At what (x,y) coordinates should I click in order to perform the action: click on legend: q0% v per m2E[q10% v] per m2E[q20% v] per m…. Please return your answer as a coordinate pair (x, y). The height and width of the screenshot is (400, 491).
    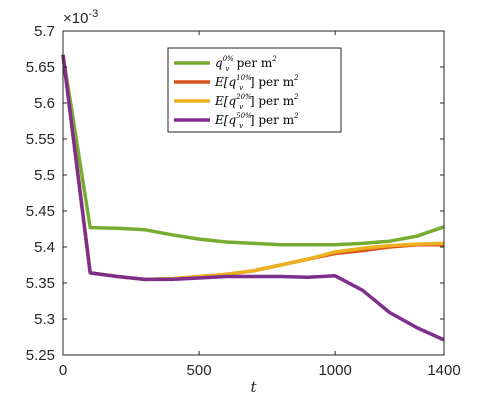
    Looking at the image, I should click on (254, 90).